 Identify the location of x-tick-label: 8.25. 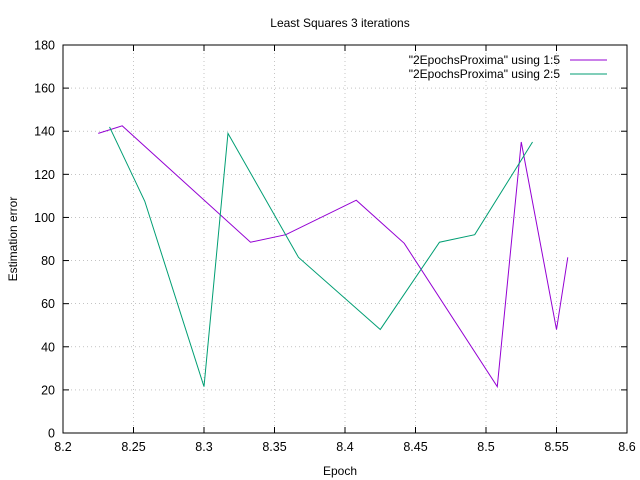
(133, 447).